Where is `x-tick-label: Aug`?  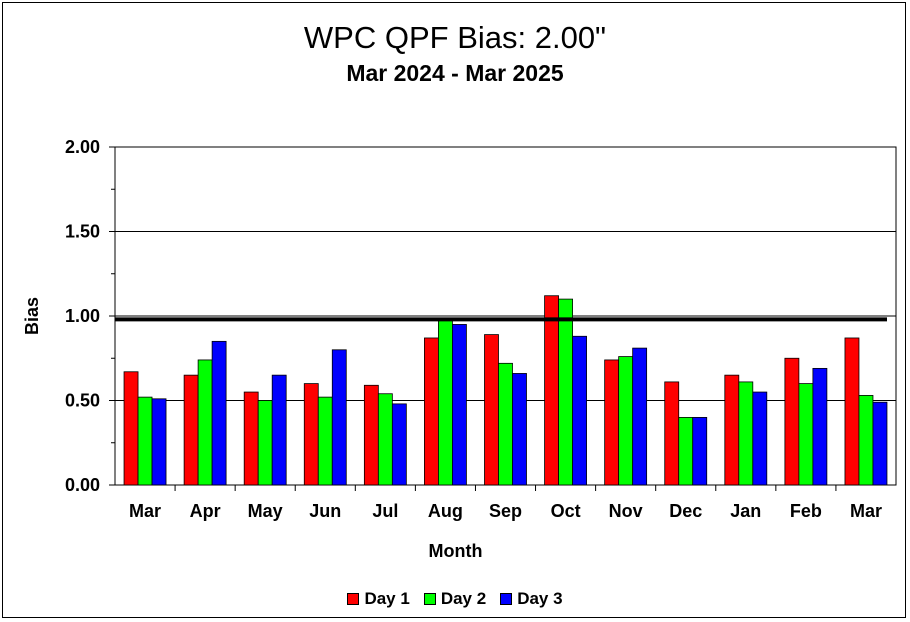 x-tick-label: Aug is located at coordinates (445, 511).